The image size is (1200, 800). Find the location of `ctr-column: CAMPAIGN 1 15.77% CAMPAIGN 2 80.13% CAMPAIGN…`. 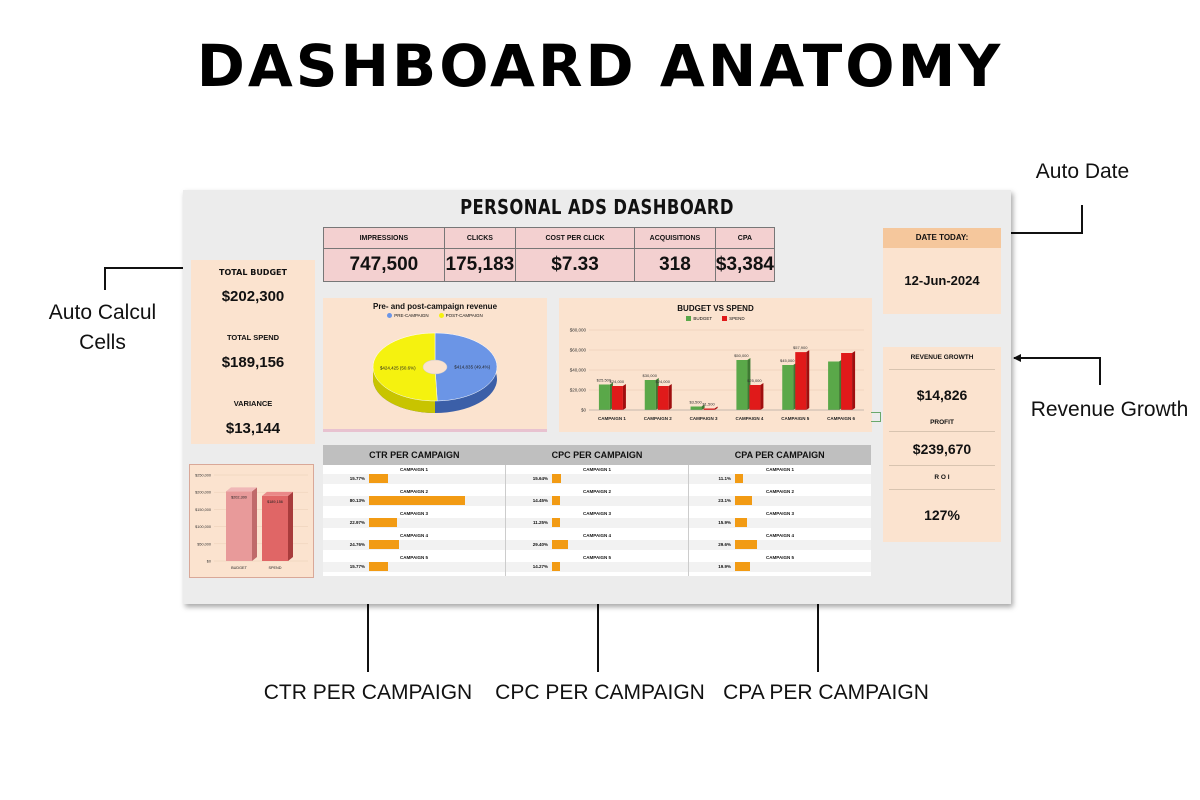

ctr-column: CAMPAIGN 1 15.77% CAMPAIGN 2 80.13% CAMPAIGN… is located at coordinates (414, 520).